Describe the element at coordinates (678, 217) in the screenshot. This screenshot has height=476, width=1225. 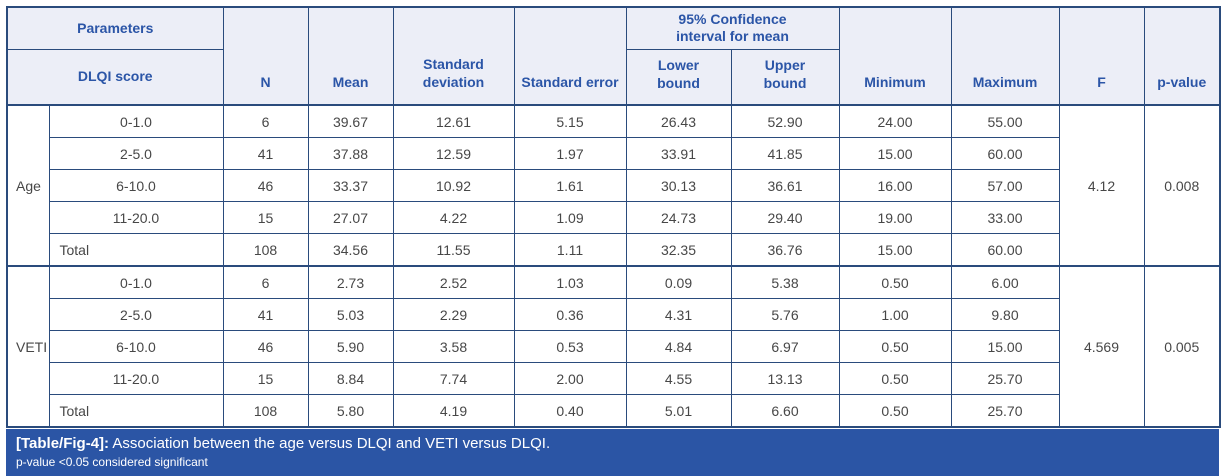
I see `cell-lower: 24.73` at that location.